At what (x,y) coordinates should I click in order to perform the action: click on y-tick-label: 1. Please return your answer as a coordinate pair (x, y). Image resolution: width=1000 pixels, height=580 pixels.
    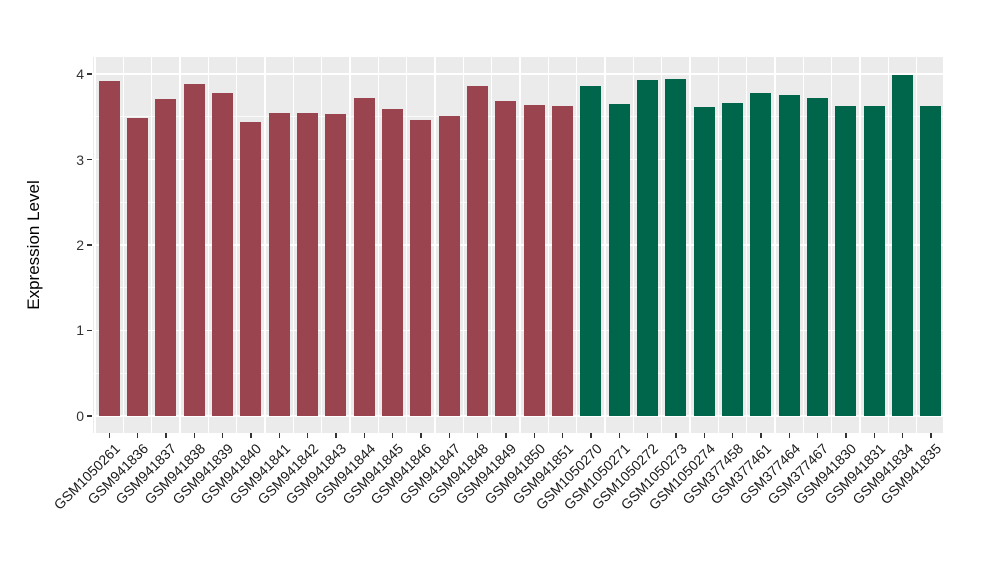
    Looking at the image, I should click on (80, 330).